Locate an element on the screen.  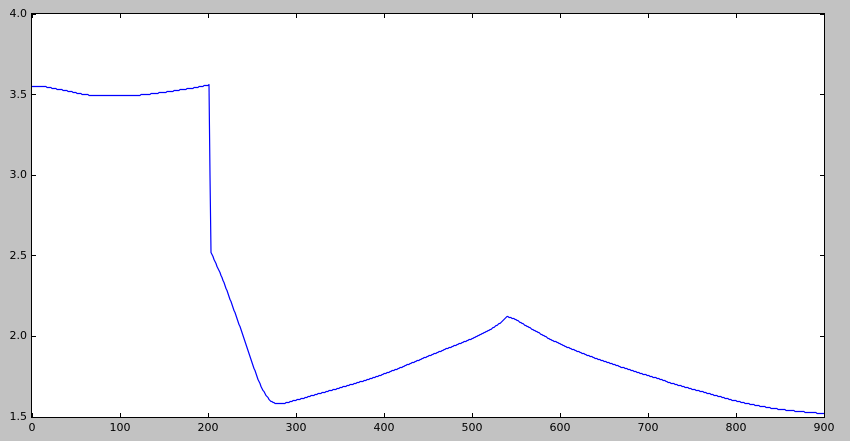
x-tick-label: 900 is located at coordinates (824, 427).